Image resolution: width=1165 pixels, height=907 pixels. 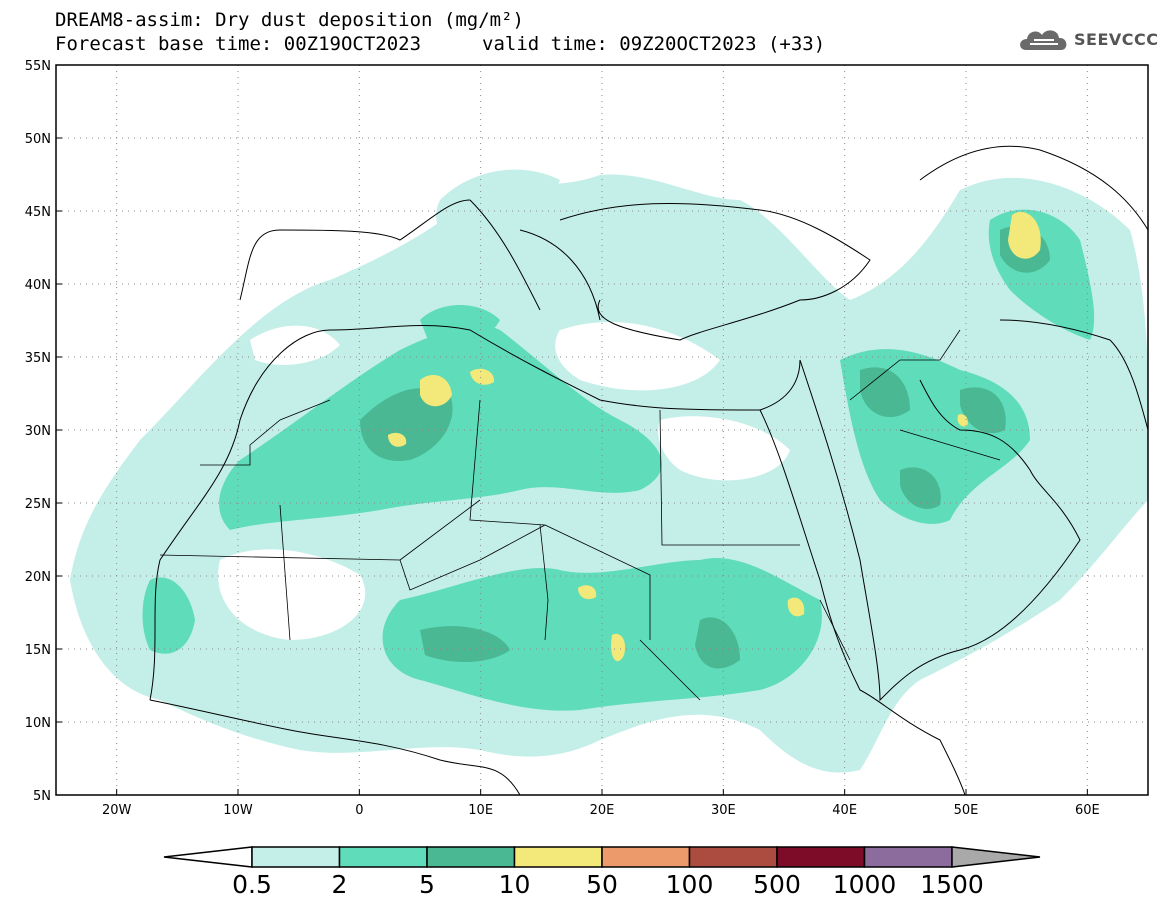 What do you see at coordinates (38, 212) in the screenshot?
I see `lat-label: 45N` at bounding box center [38, 212].